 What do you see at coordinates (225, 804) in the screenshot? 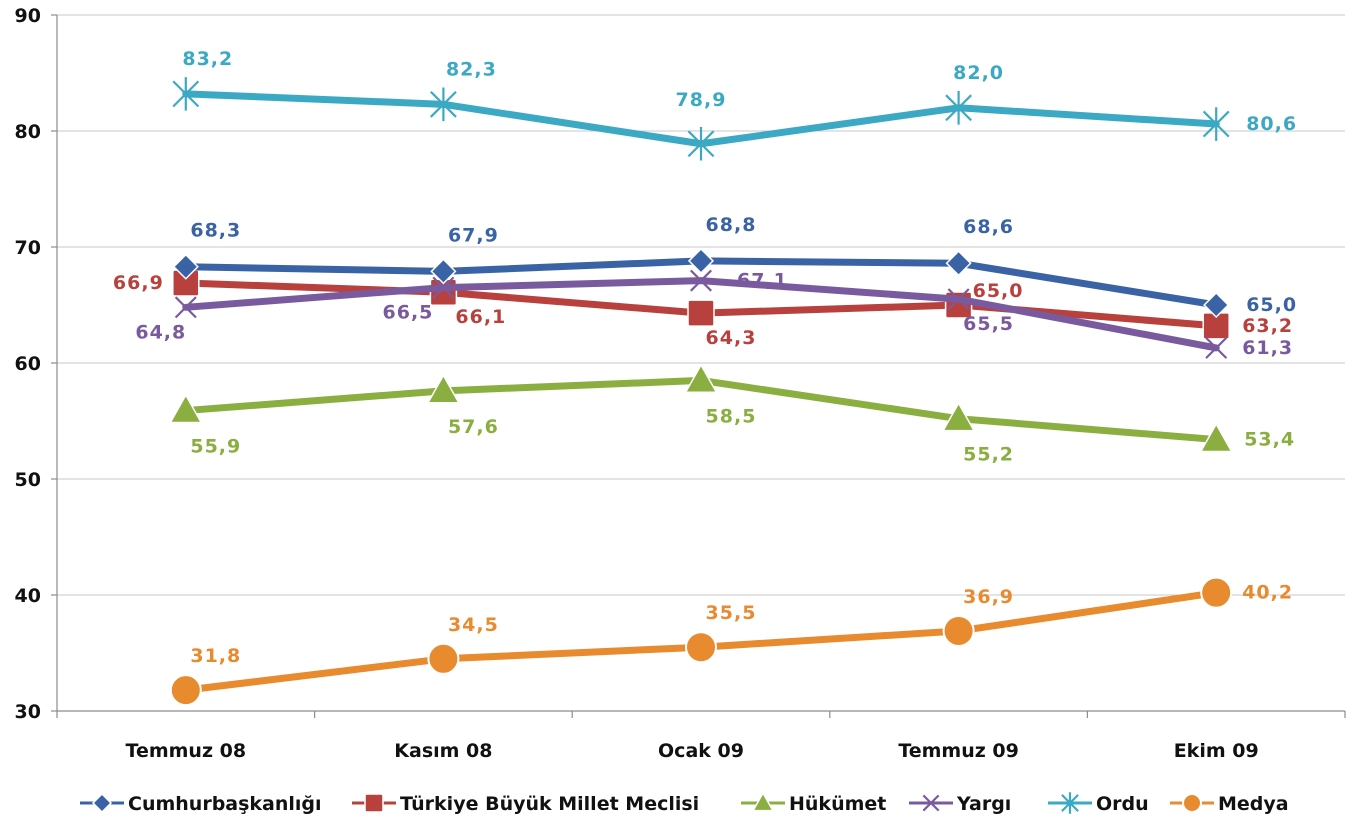
I see `legend-label: Cumhurbaşkanlığı` at bounding box center [225, 804].